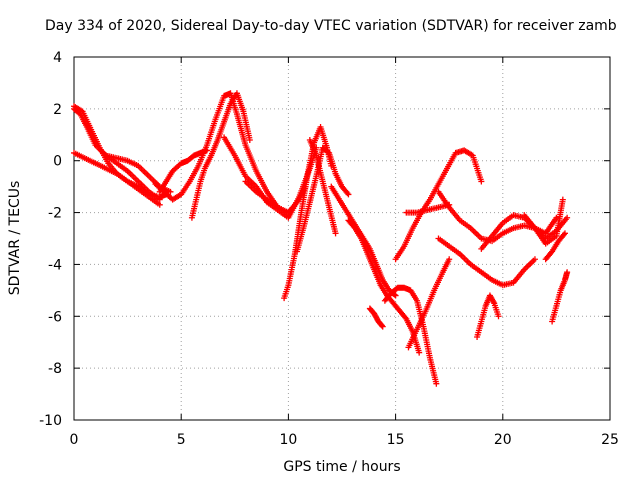 Image resolution: width=640 pixels, height=480 pixels. What do you see at coordinates (181, 440) in the screenshot?
I see `x-tick-label: 5` at bounding box center [181, 440].